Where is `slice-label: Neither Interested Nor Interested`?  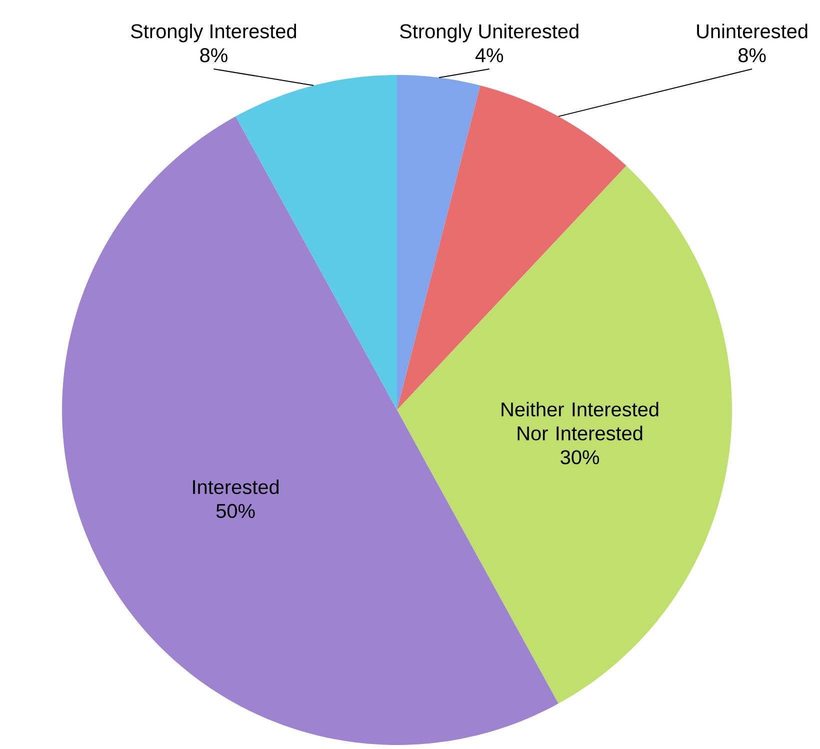 slice-label: Neither Interested Nor Interested is located at coordinates (580, 421).